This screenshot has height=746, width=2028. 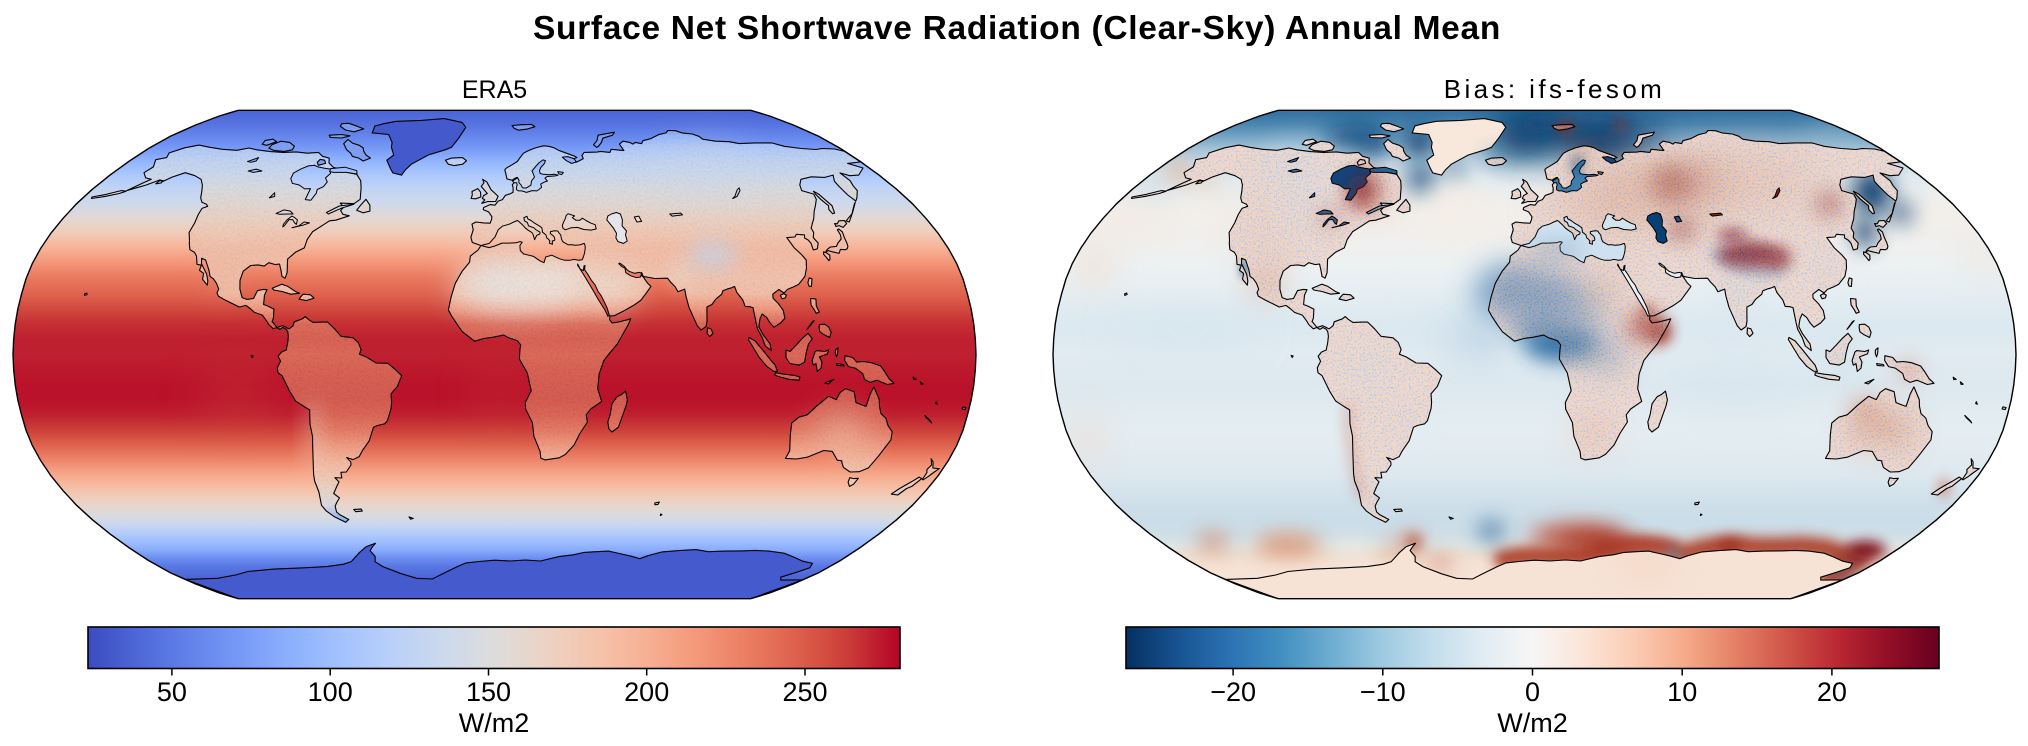 I want to click on svg-text: −20, so click(x=1233, y=692).